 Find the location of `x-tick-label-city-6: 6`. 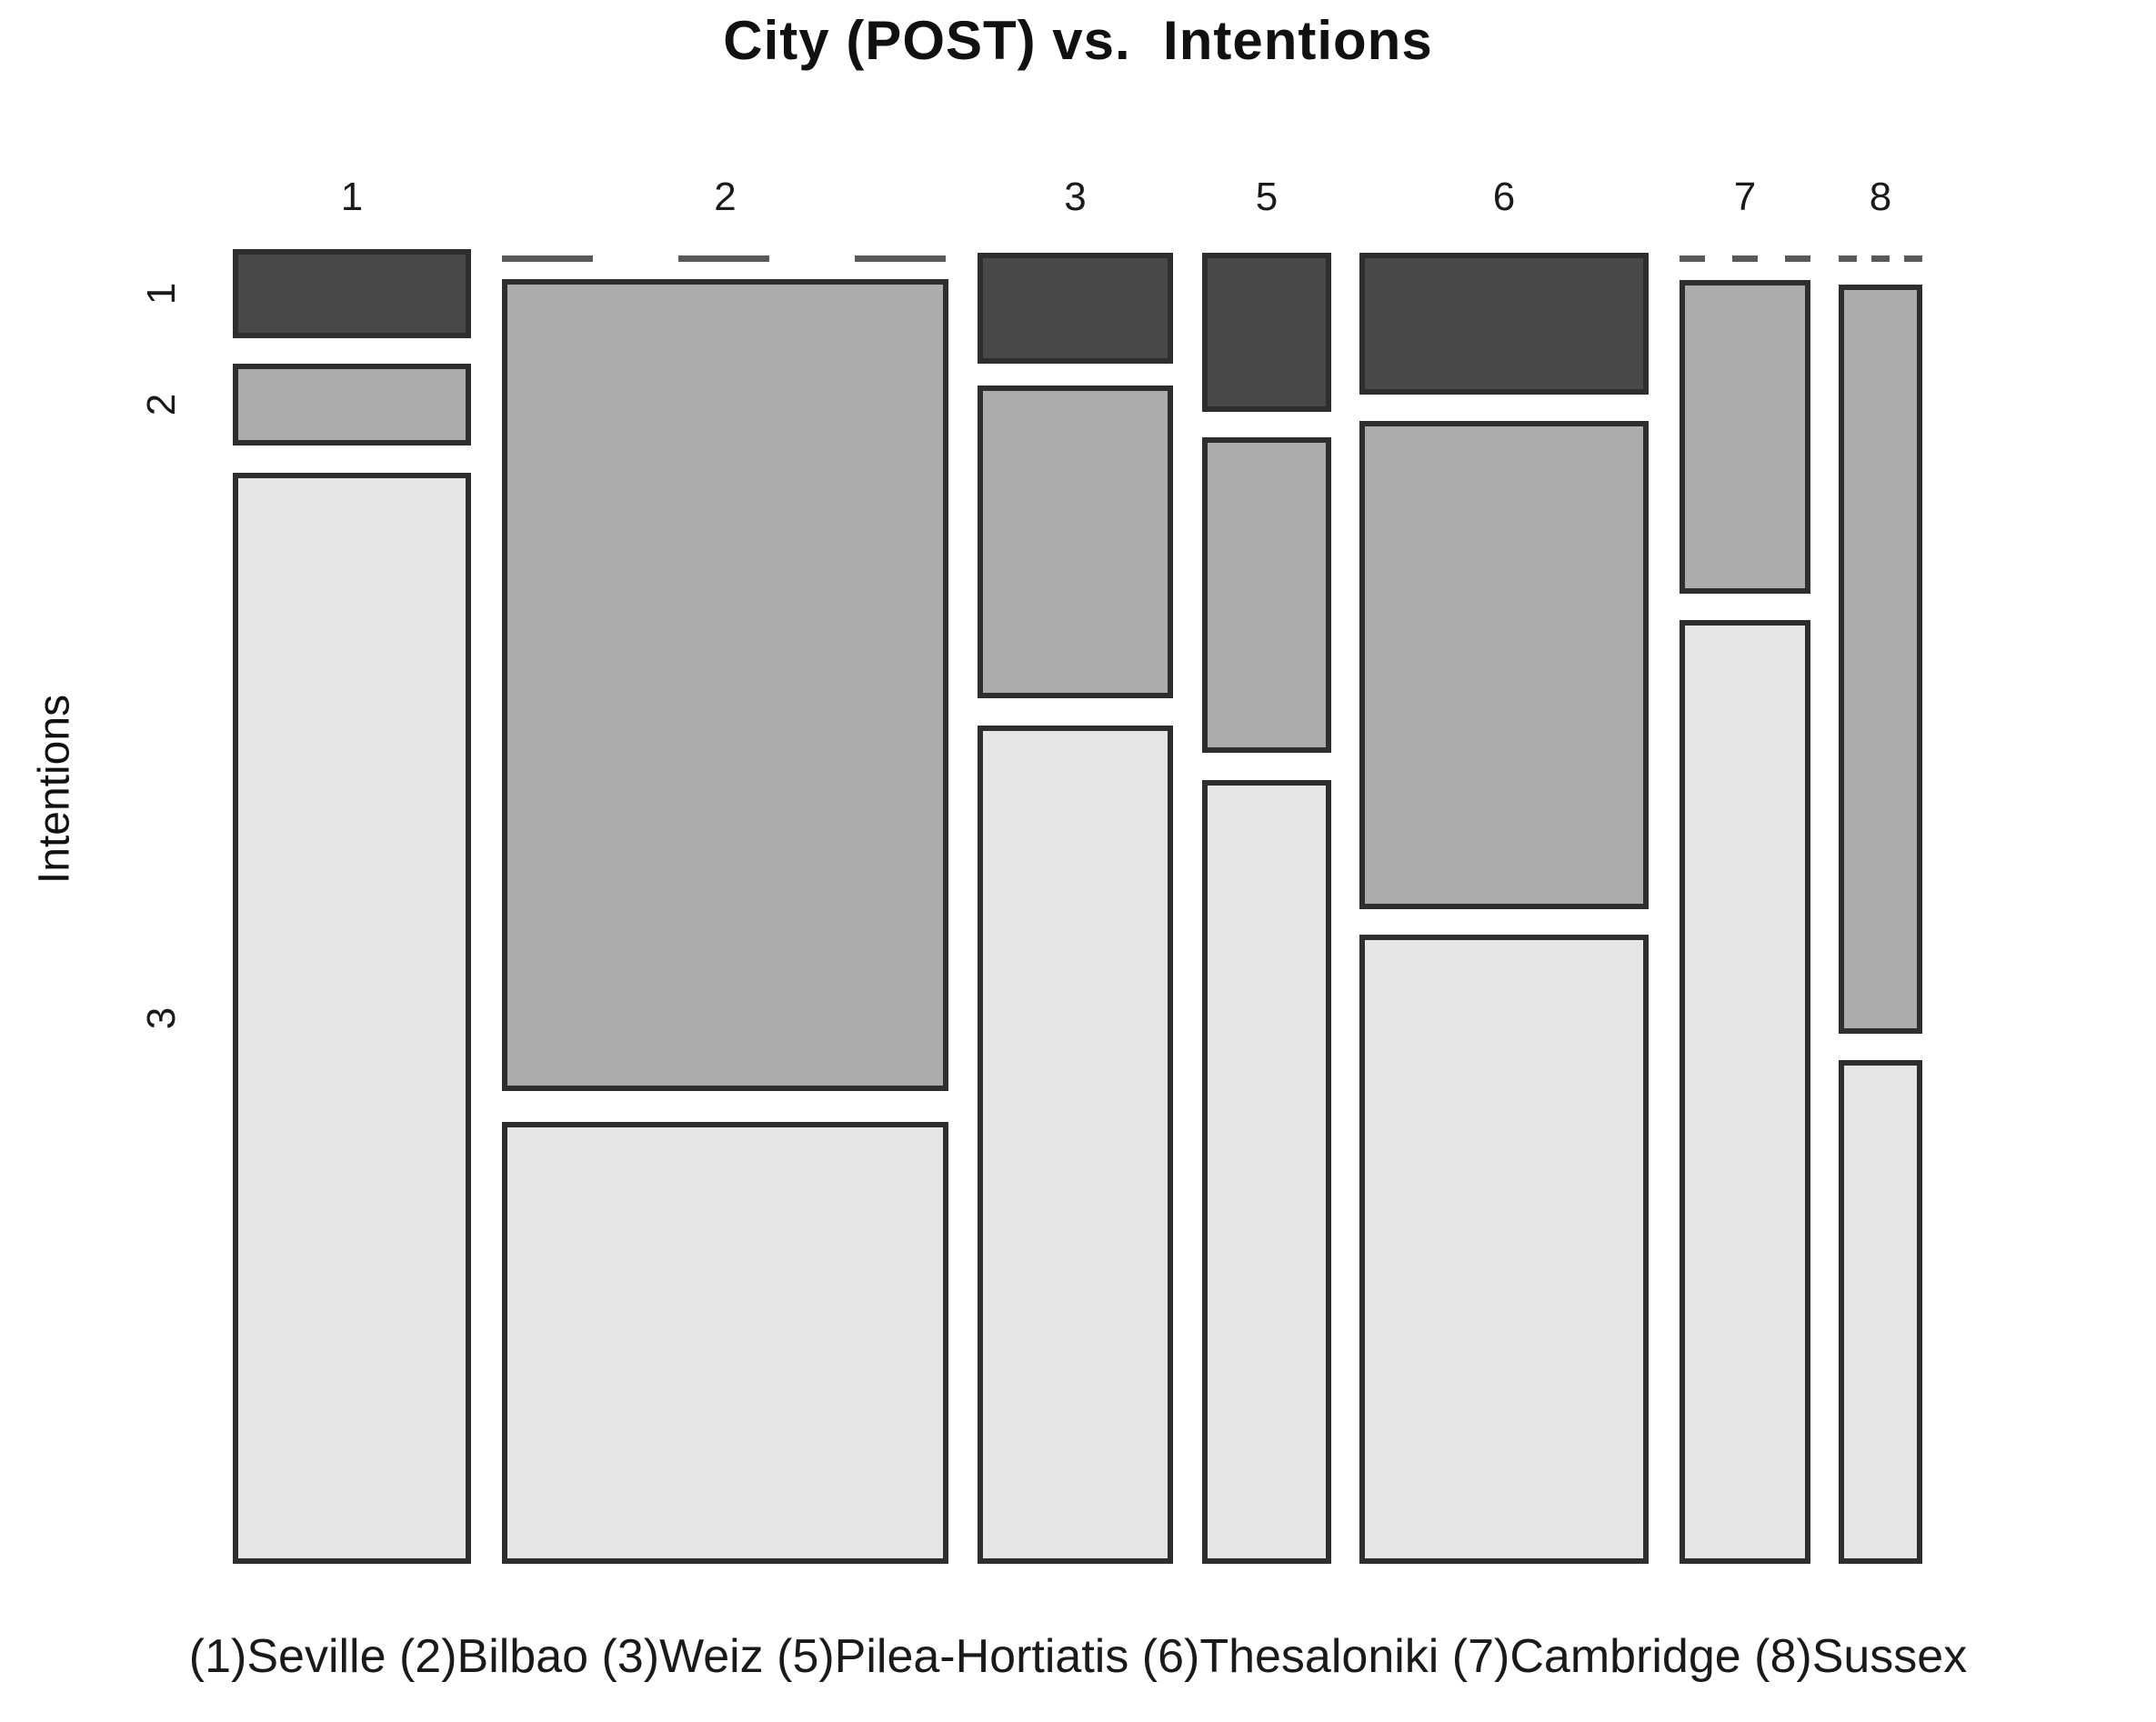

x-tick-label-city-6: 6 is located at coordinates (1504, 197).